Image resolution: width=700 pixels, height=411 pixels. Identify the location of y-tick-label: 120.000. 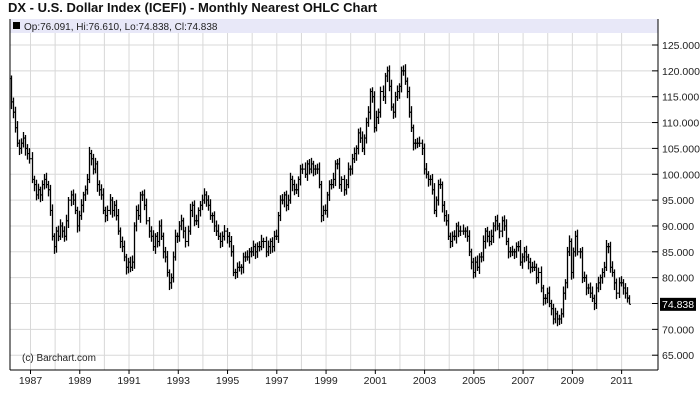
(681, 72).